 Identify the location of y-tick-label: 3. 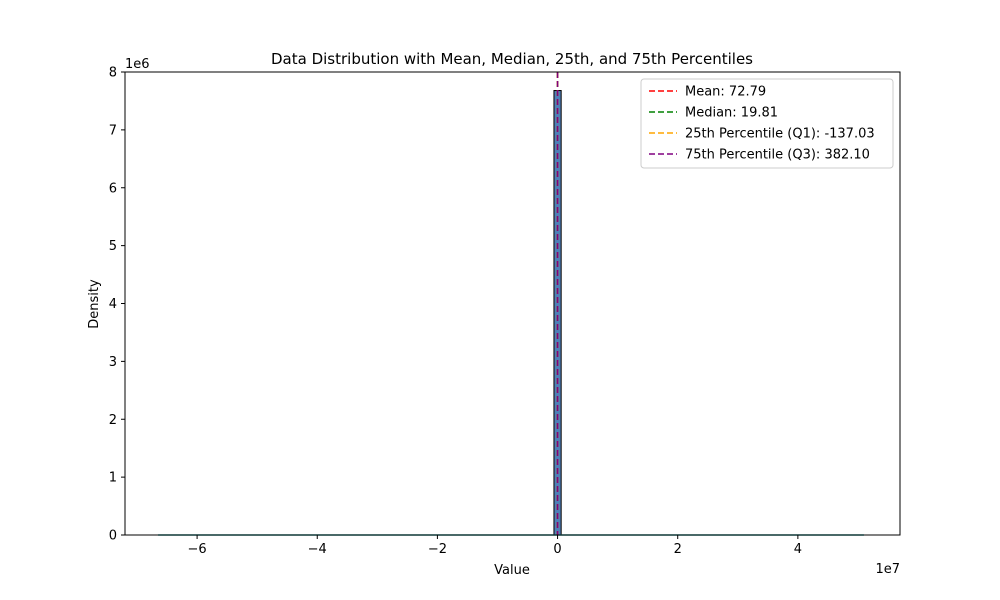
(113, 362).